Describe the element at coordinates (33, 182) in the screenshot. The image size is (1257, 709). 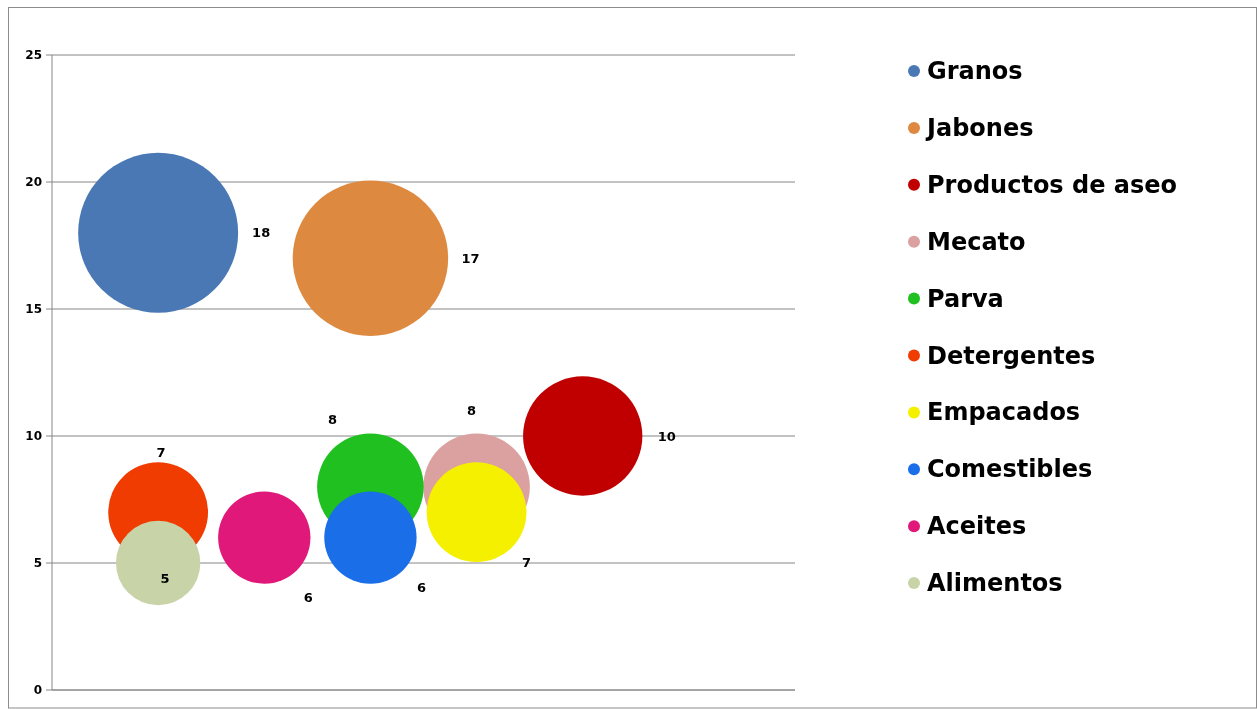
I see `y-tick-label: 20` at that location.